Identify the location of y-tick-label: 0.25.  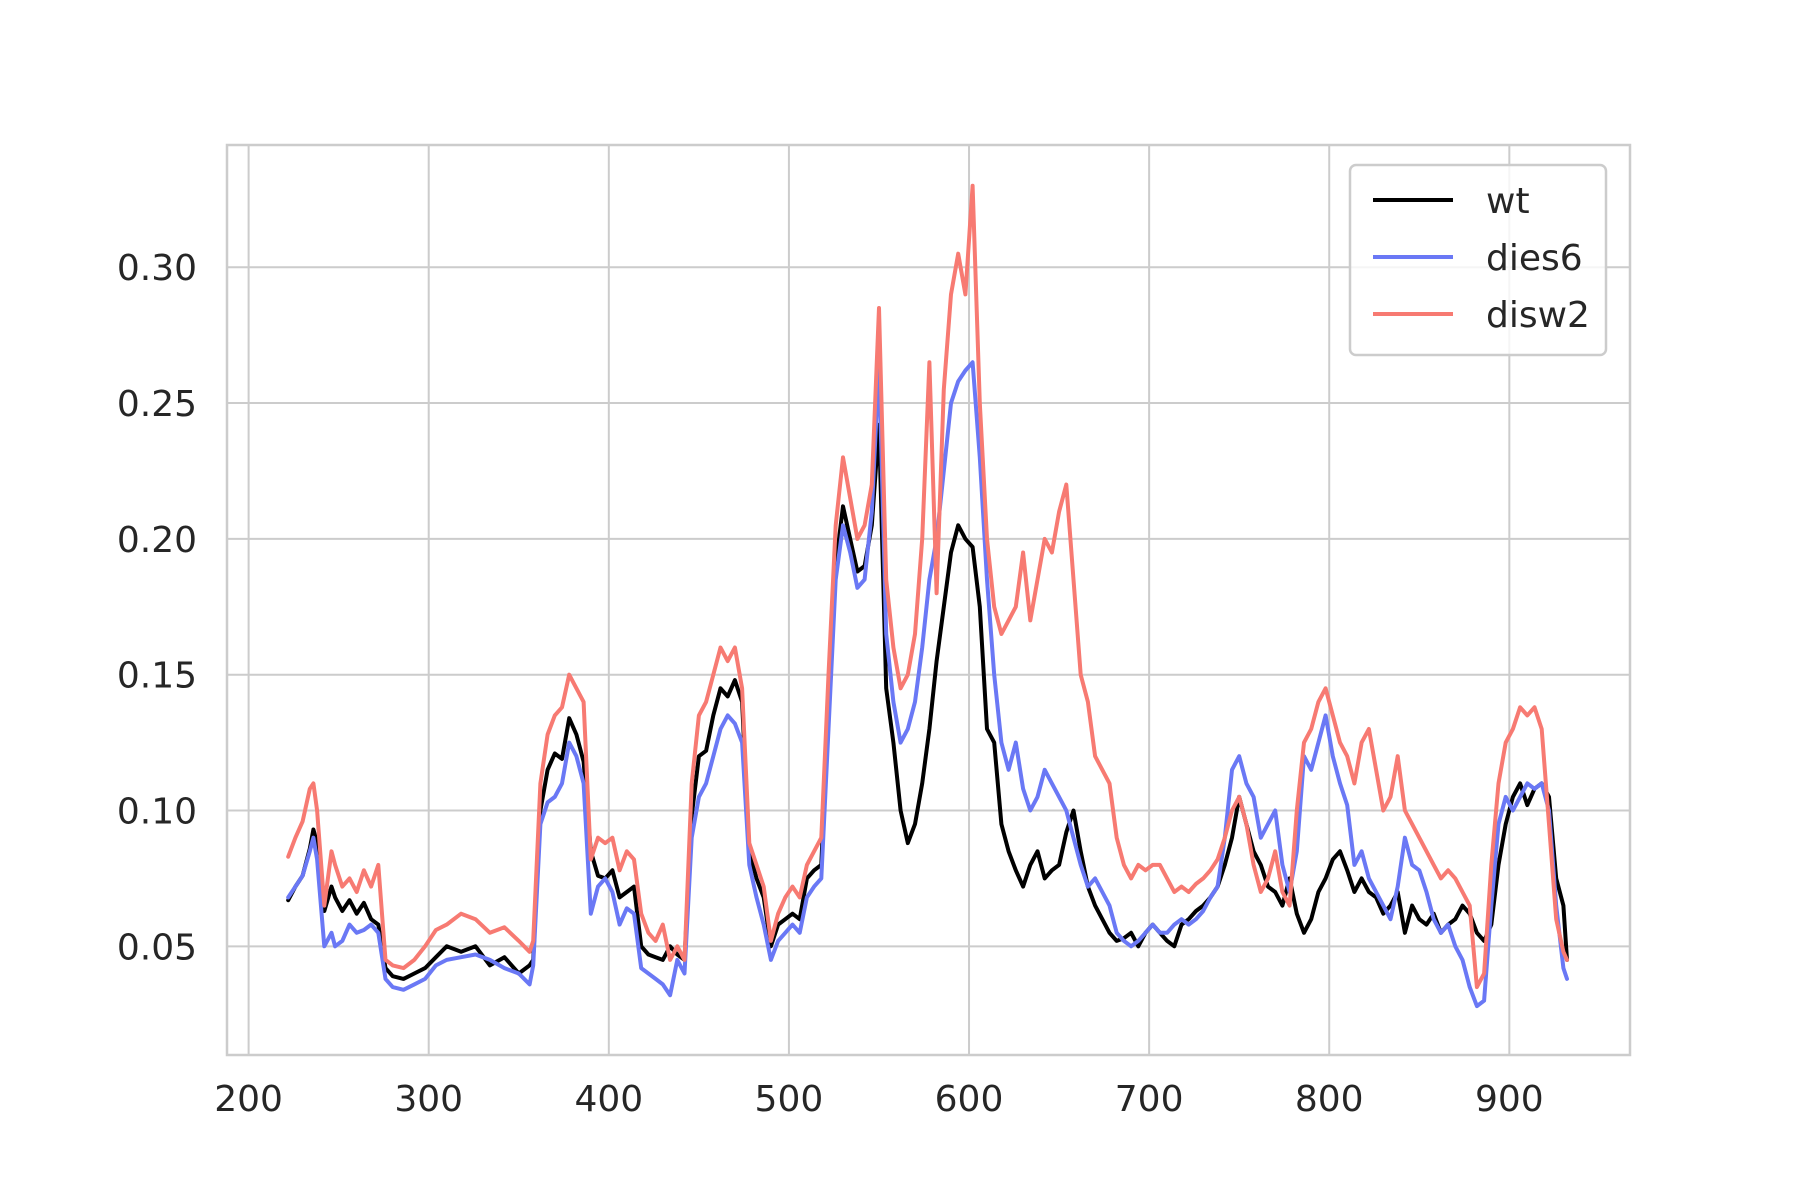
(157, 404).